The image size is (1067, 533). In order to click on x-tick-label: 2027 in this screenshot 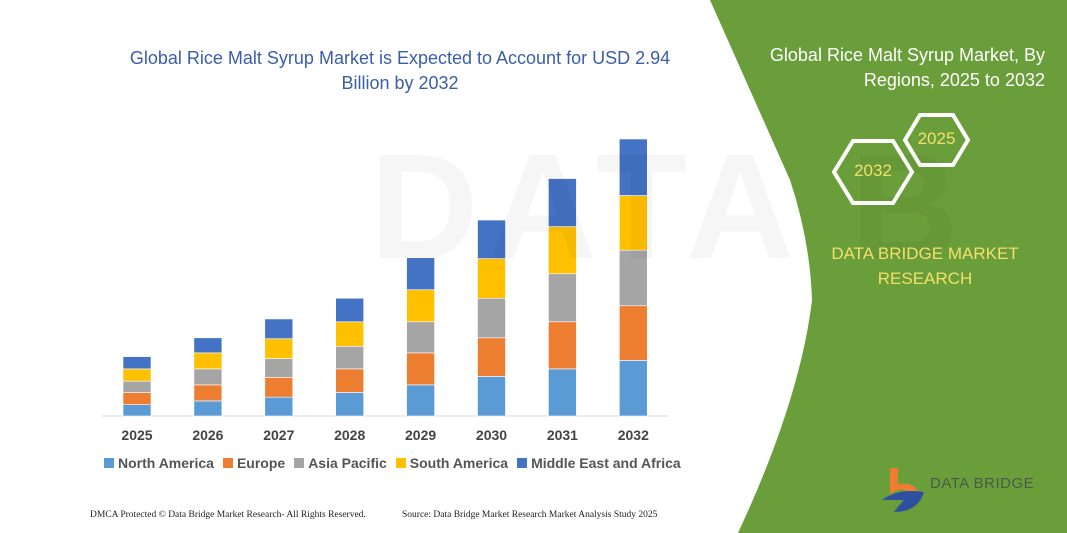, I will do `click(279, 435)`.